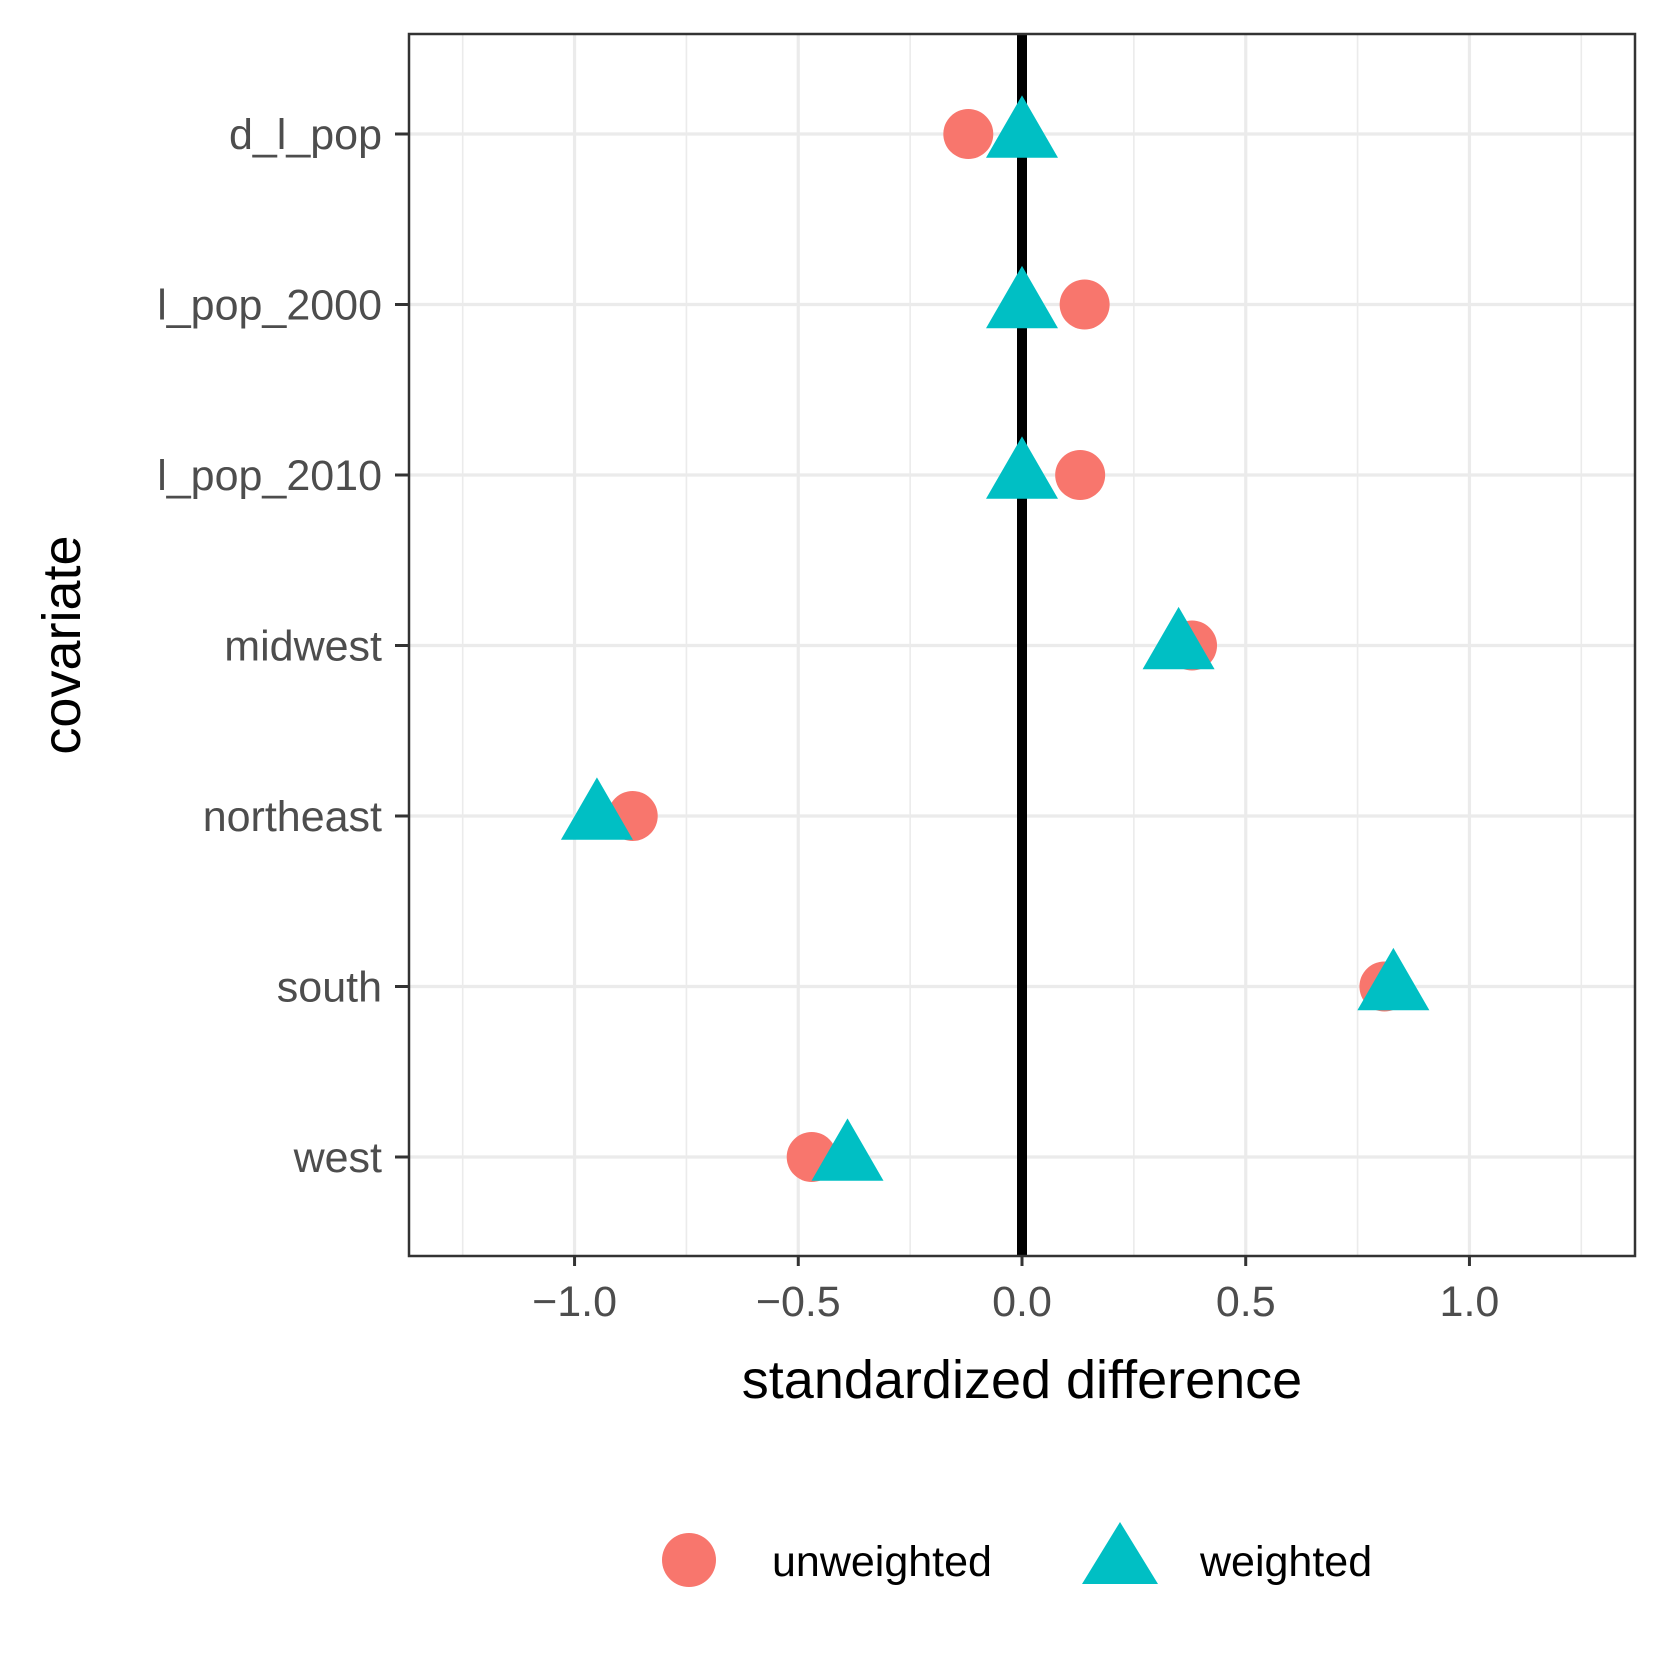 This screenshot has width=1661, height=1661. What do you see at coordinates (882, 1562) in the screenshot?
I see `legend-label-unweighted: unweighted` at bounding box center [882, 1562].